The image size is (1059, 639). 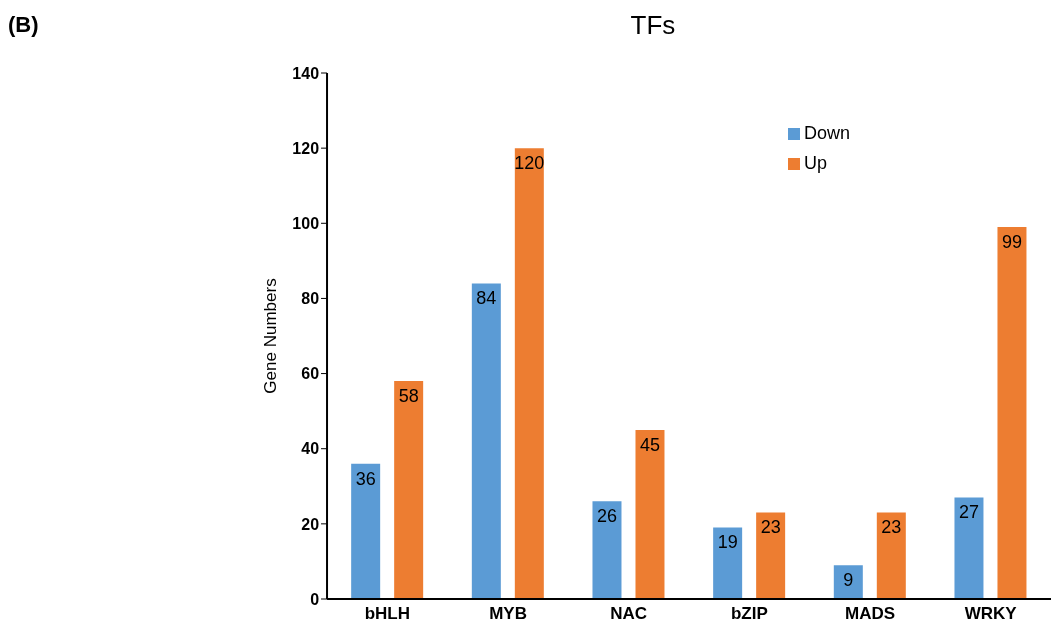 I want to click on y-tick-label: 100, so click(x=306, y=223).